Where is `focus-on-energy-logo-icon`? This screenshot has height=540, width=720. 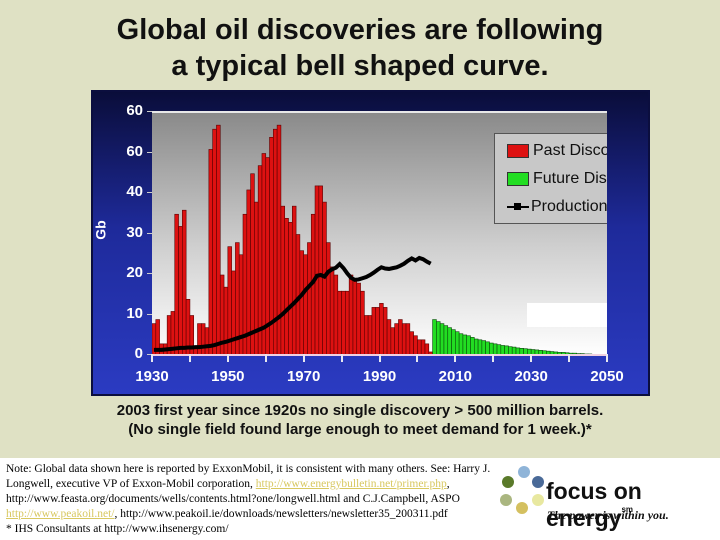
focus-on-energy-logo-icon is located at coordinates (526, 501).